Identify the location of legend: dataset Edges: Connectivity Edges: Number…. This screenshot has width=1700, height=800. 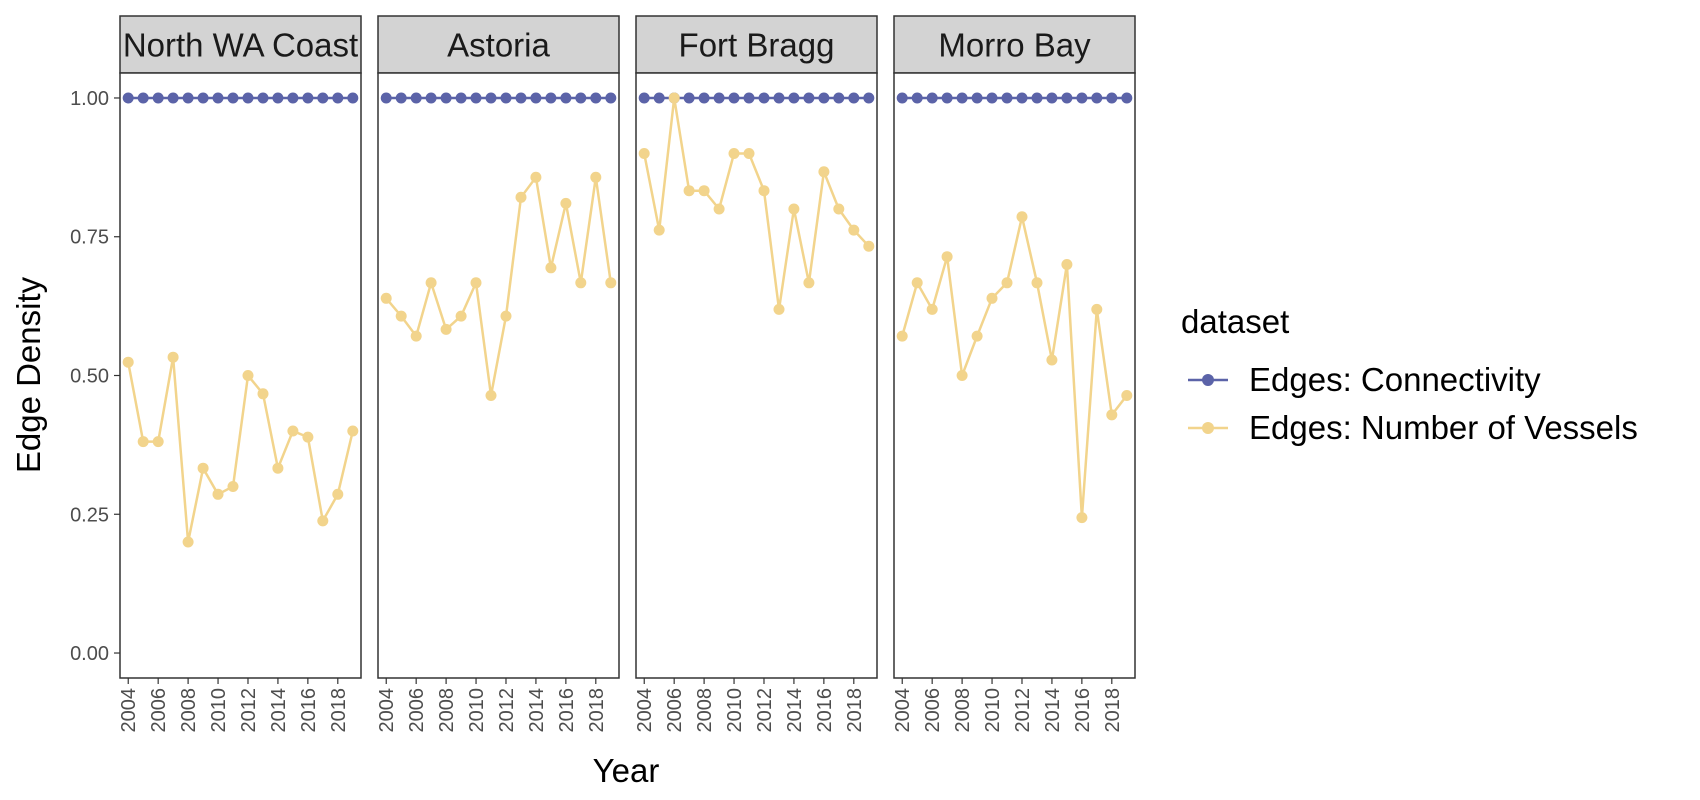
(1409, 374).